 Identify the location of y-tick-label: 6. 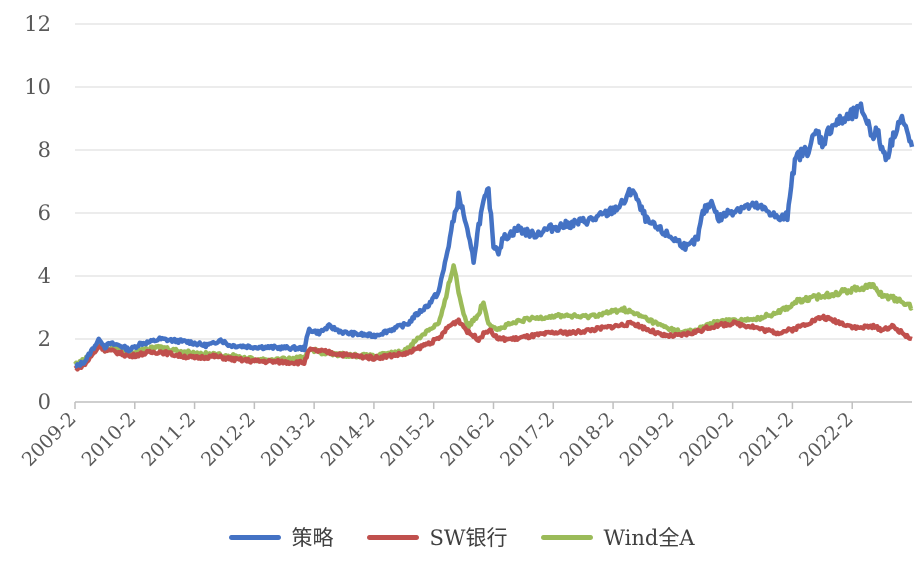
(44, 213).